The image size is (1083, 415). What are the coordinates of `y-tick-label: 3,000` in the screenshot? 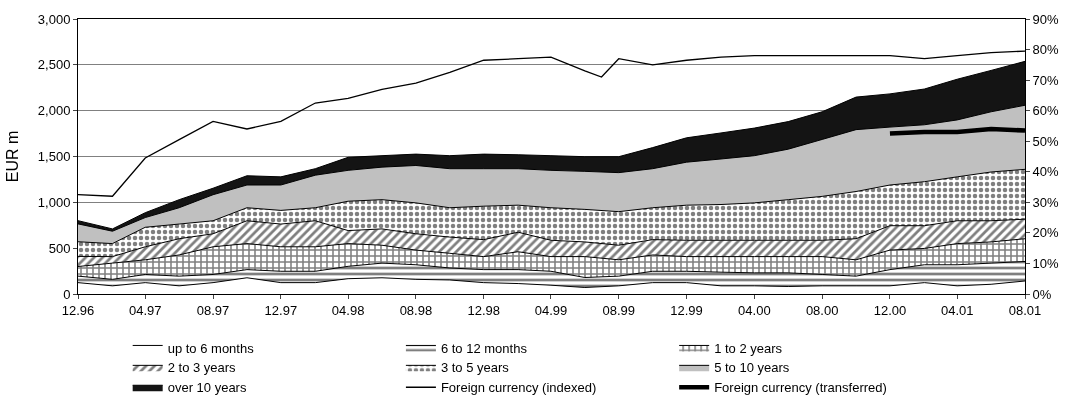 It's located at (54, 19).